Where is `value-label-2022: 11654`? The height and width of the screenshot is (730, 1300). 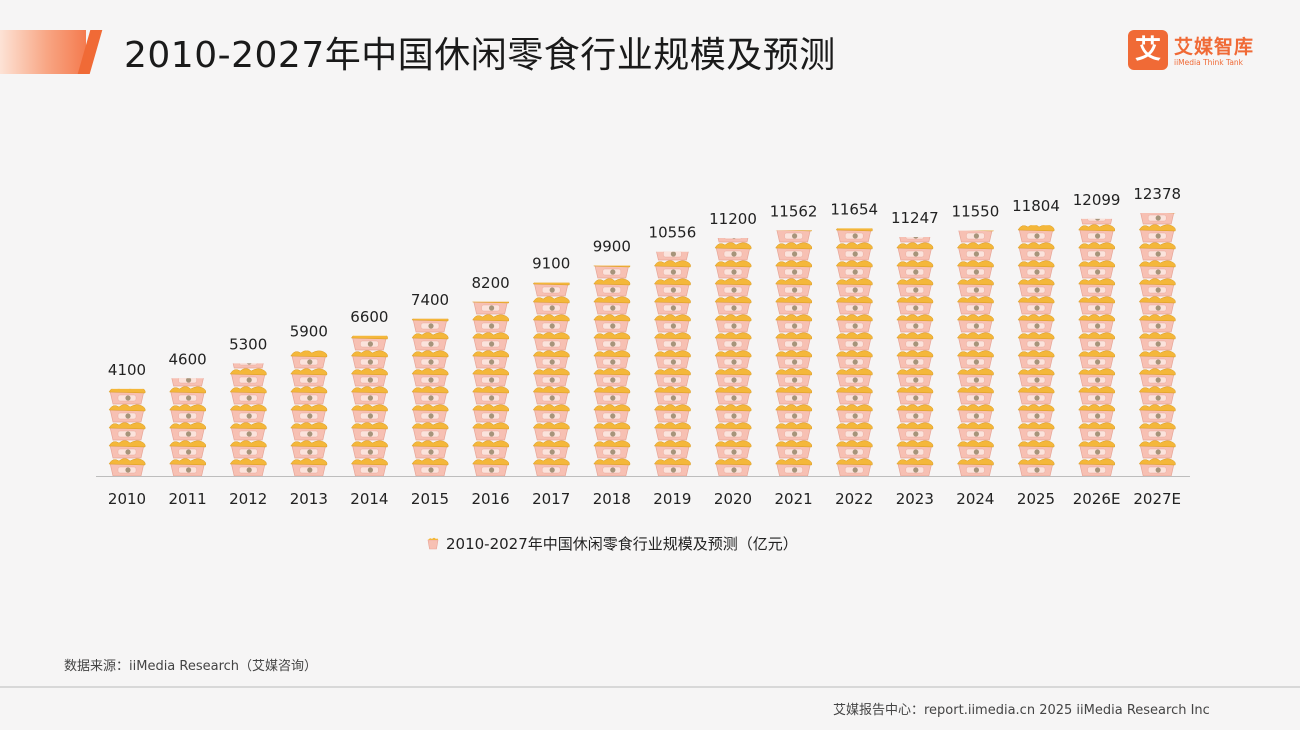
value-label-2022: 11654 is located at coordinates (854, 209).